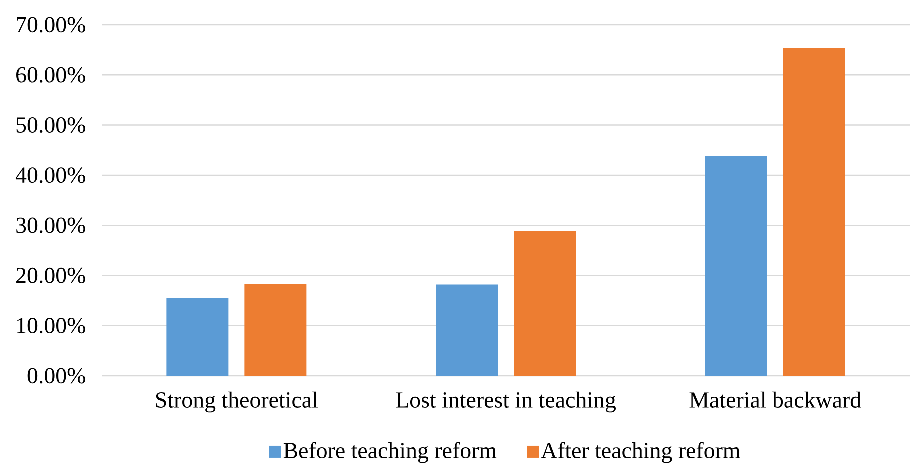  What do you see at coordinates (237, 402) in the screenshot?
I see `x-tick-label: Strong theoretical` at bounding box center [237, 402].